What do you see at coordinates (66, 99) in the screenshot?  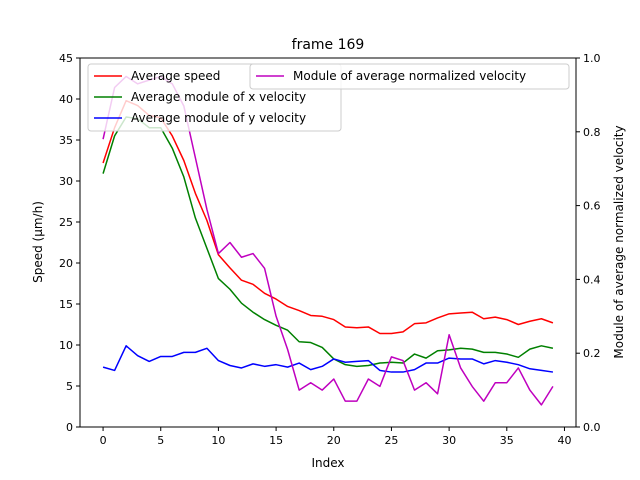 I see `y-left-tick-label: 40` at bounding box center [66, 99].